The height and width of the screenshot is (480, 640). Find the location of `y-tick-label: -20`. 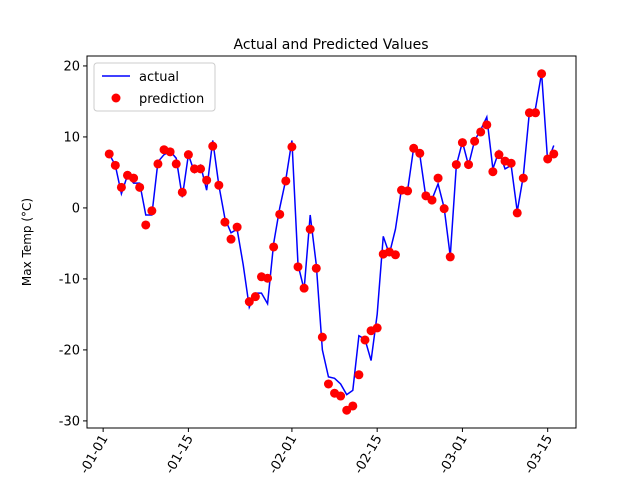

y-tick-label: -20 is located at coordinates (69, 350).